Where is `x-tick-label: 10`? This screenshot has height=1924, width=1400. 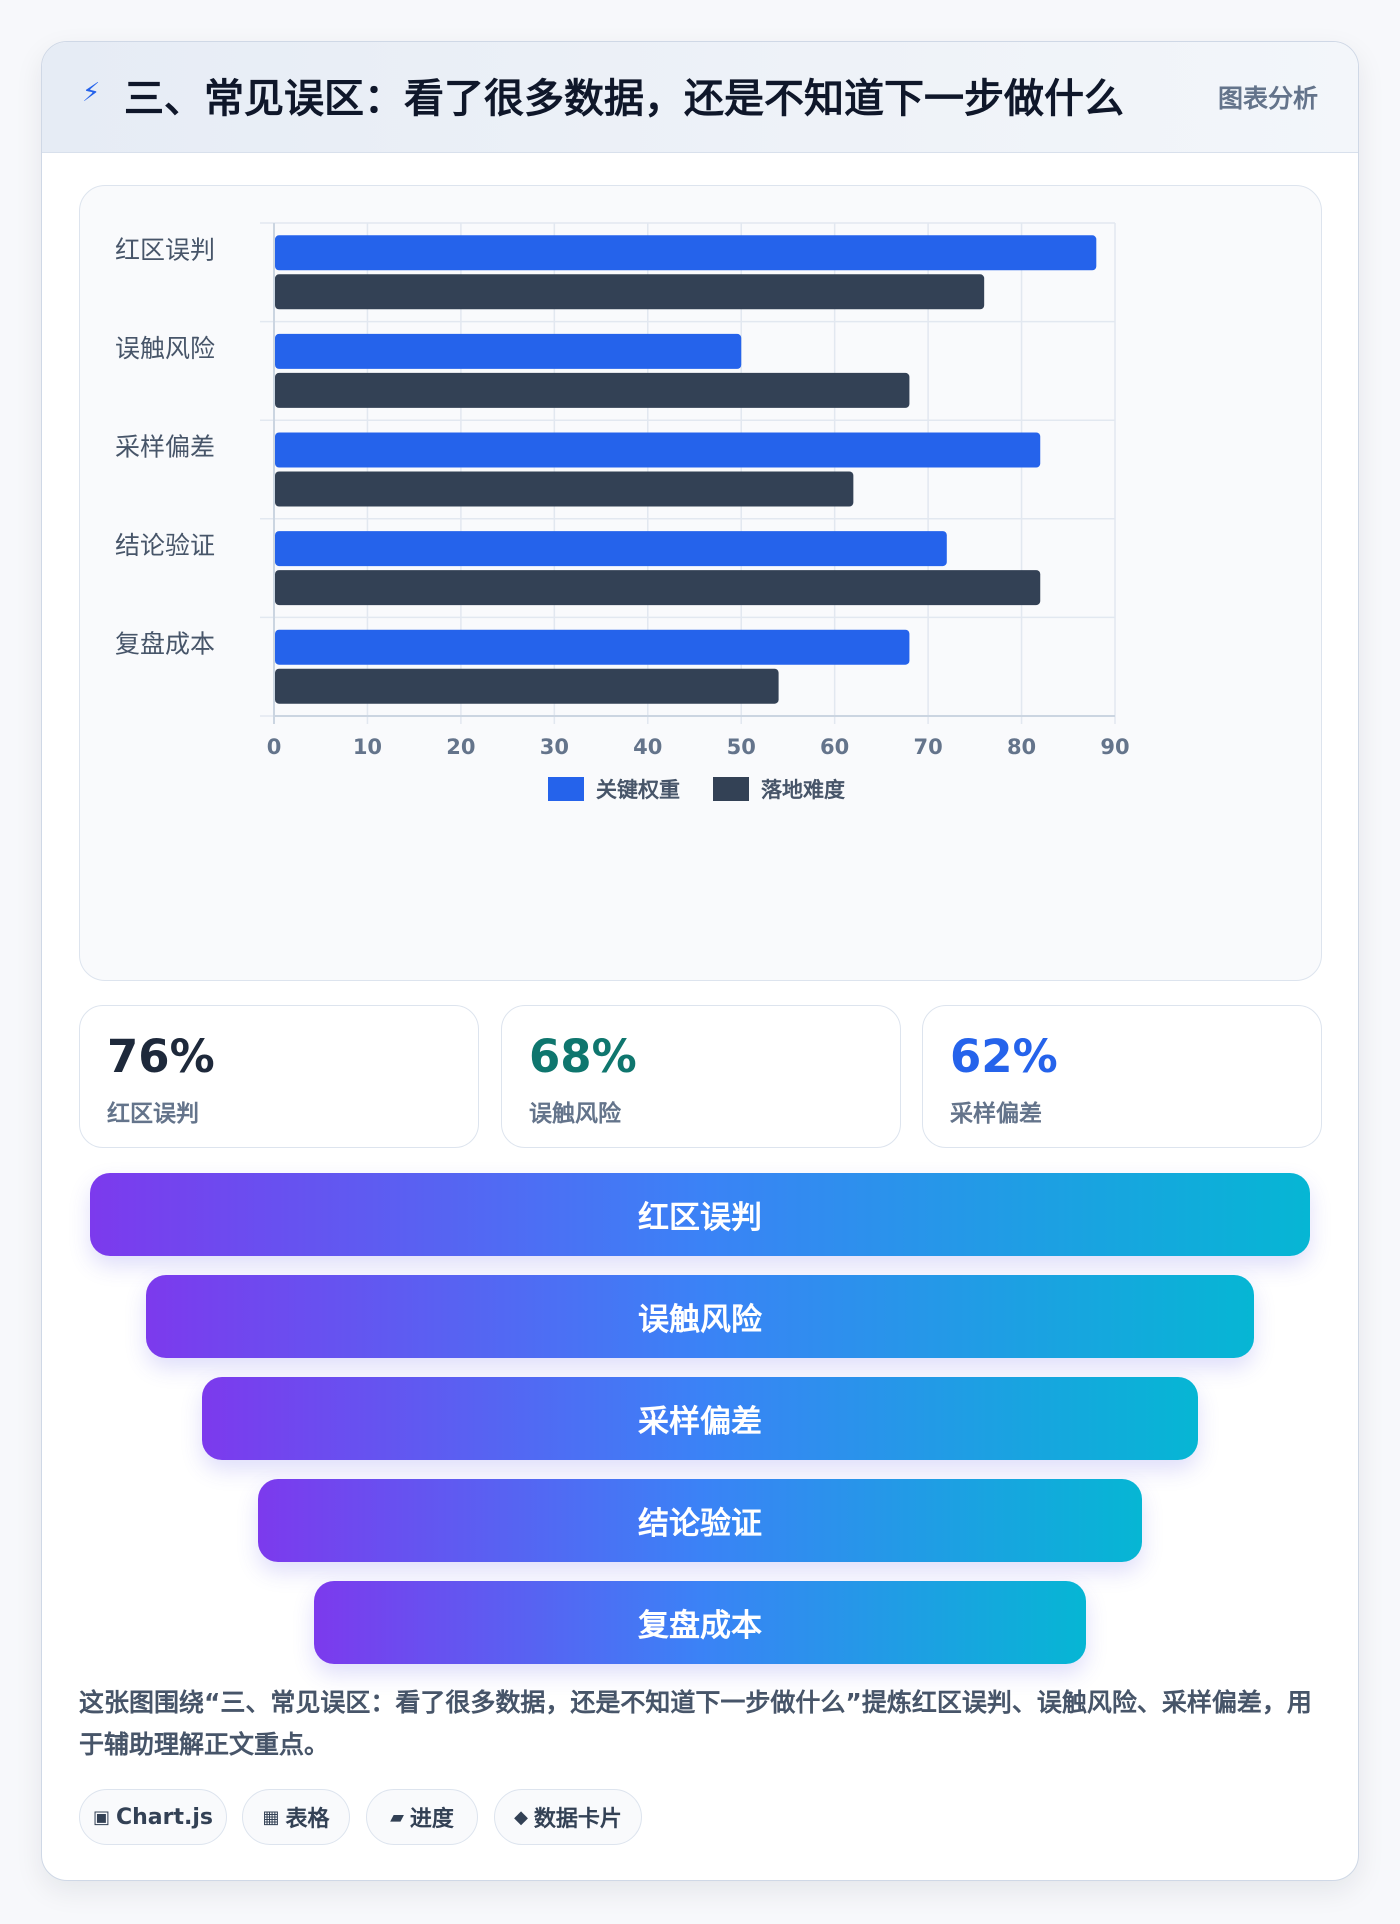 x-tick-label: 10 is located at coordinates (367, 747).